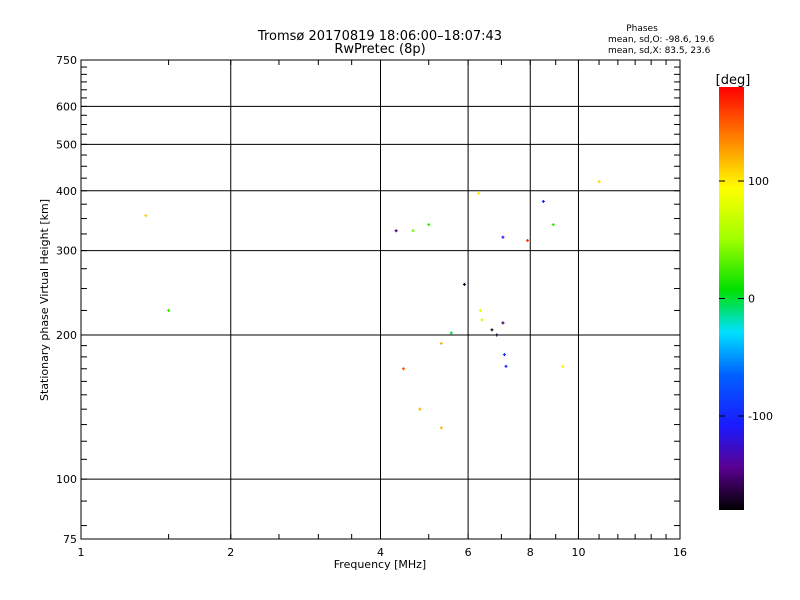 The image size is (800, 600). Describe the element at coordinates (680, 552) in the screenshot. I see `x-tick-label: 16` at that location.